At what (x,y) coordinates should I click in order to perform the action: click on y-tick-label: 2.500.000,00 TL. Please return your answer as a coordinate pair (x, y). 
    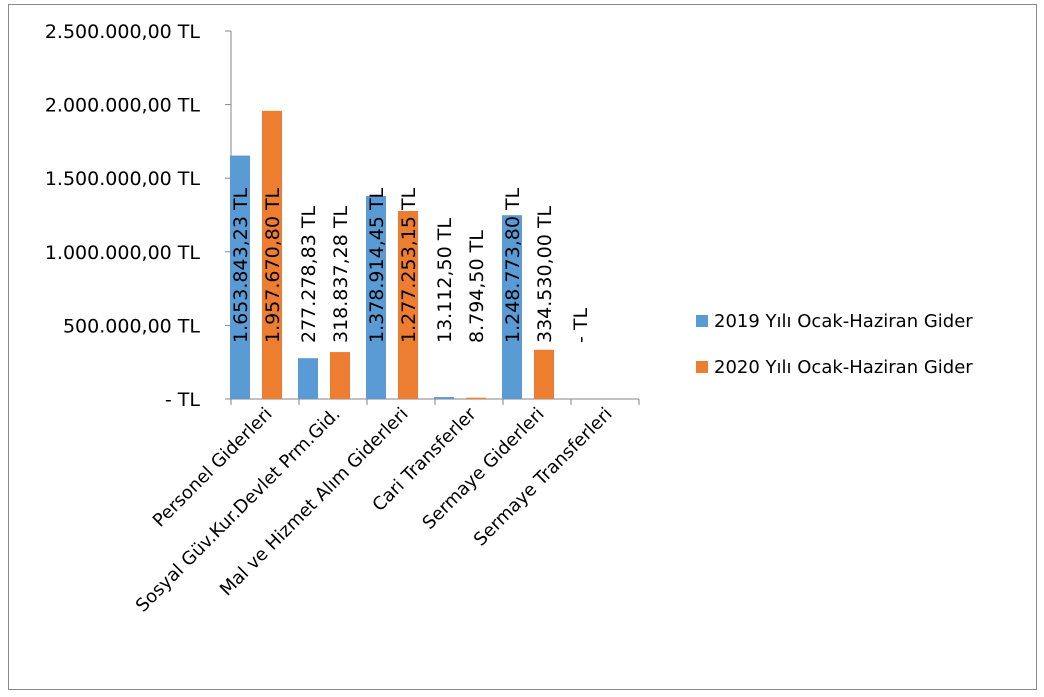
    Looking at the image, I should click on (123, 32).